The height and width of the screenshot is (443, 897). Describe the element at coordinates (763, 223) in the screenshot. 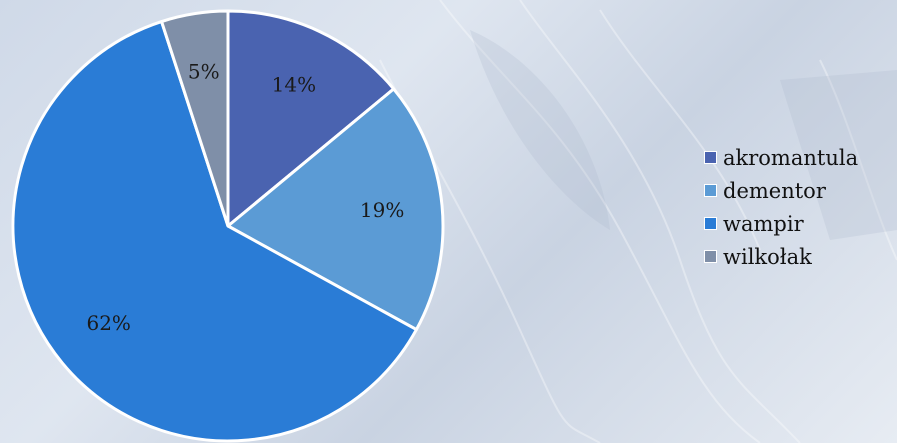

I see `legend-label-wampir: wampir` at that location.